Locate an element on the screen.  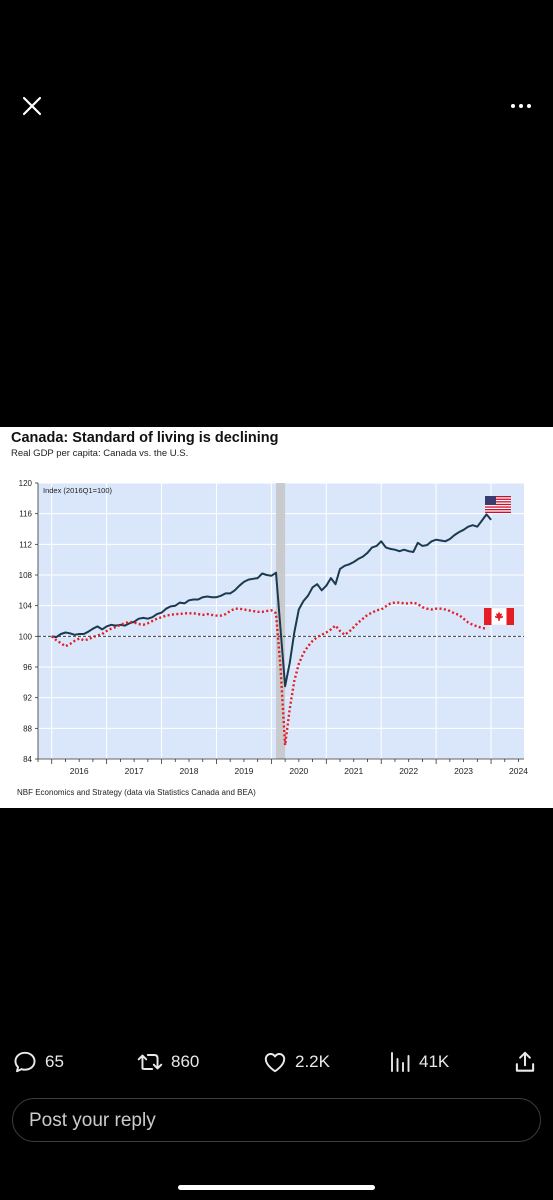
view-count: 41K is located at coordinates (434, 1061).